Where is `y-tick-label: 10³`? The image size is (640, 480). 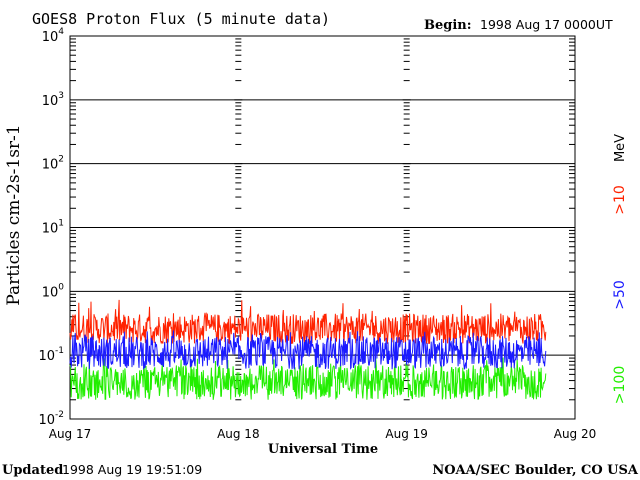
y-tick-label: 10³ is located at coordinates (53, 100).